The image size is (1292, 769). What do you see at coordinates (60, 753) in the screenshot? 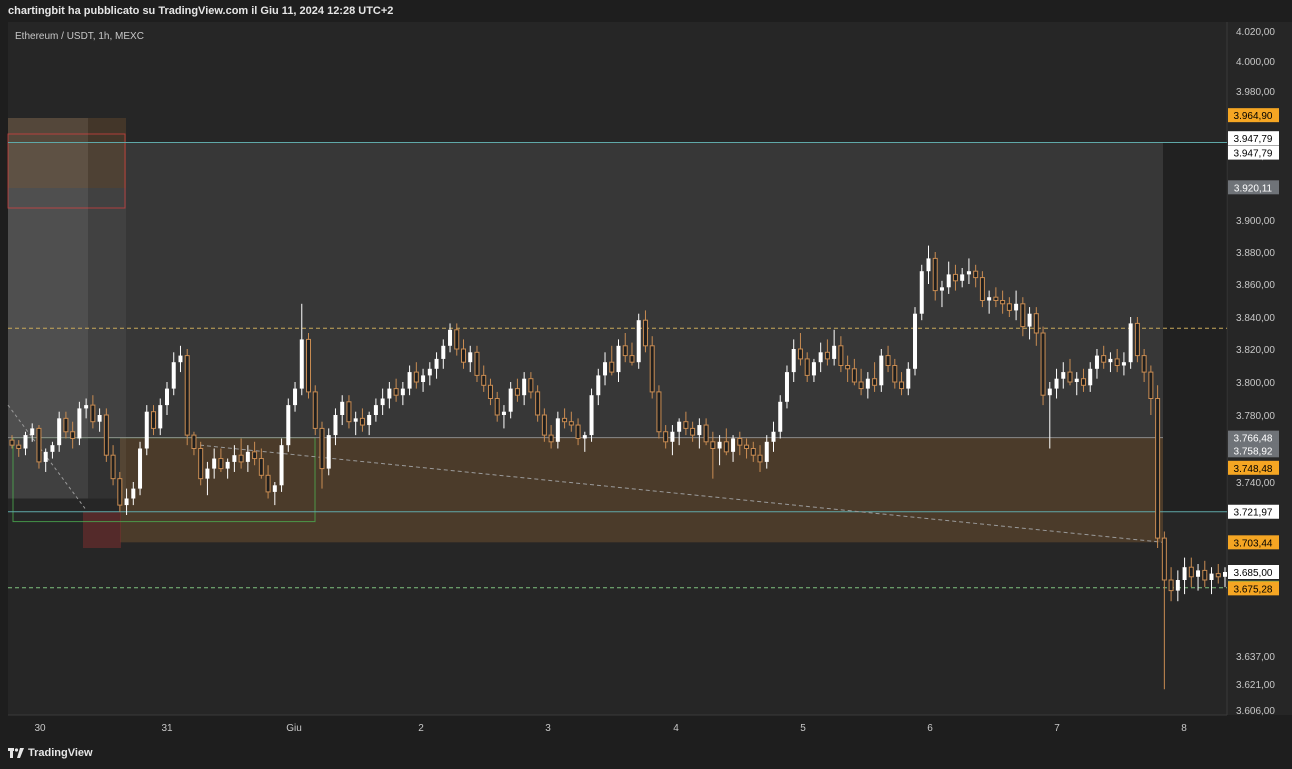
I see `tradingview-brand: TradingView` at bounding box center [60, 753].